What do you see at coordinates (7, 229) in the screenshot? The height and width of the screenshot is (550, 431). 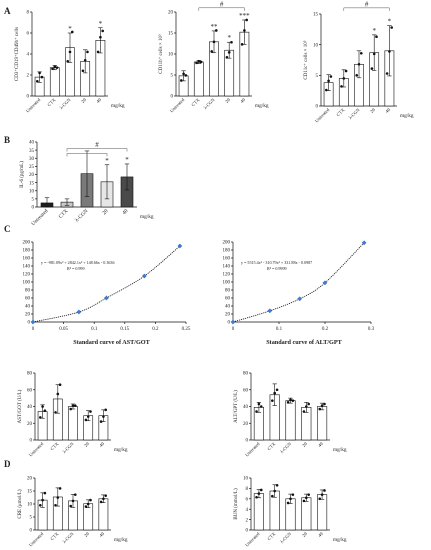 I see `panel-label-c: C` at bounding box center [7, 229].